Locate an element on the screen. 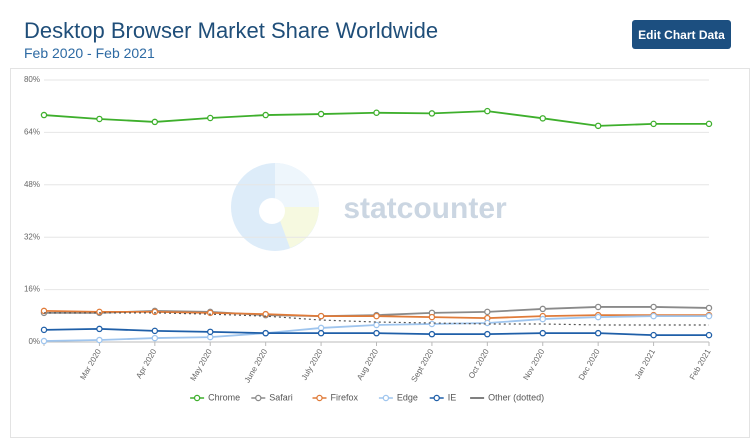 Image resolution: width=750 pixels, height=438 pixels. legend-item: Firefox is located at coordinates (335, 397).